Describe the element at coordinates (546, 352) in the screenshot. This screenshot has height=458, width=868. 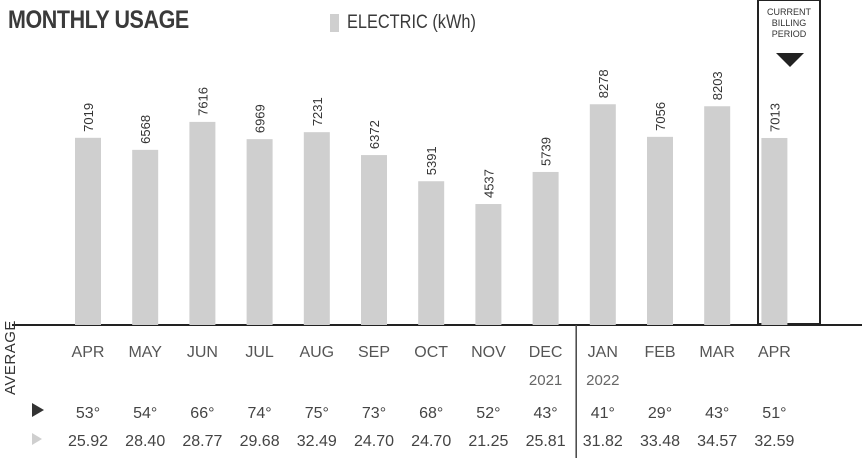
I see `month-tick-label: DEC` at that location.